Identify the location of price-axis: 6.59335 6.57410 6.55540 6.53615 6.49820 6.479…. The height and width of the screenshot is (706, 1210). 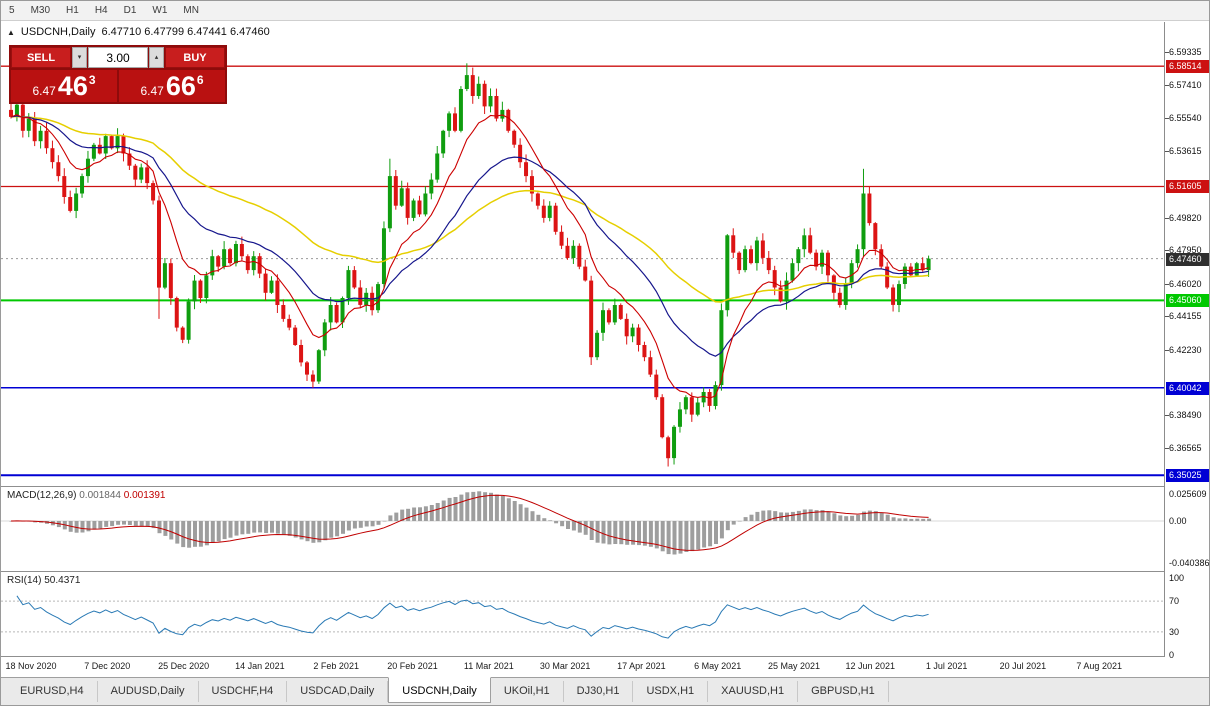
(1187, 341).